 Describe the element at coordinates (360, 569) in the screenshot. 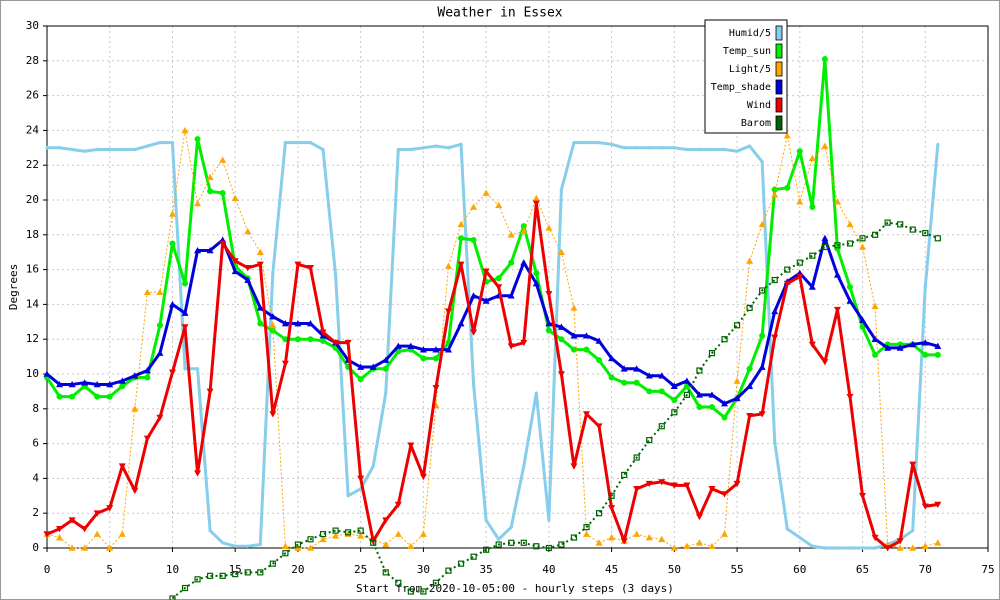

I see `x-tick-label: 25` at that location.